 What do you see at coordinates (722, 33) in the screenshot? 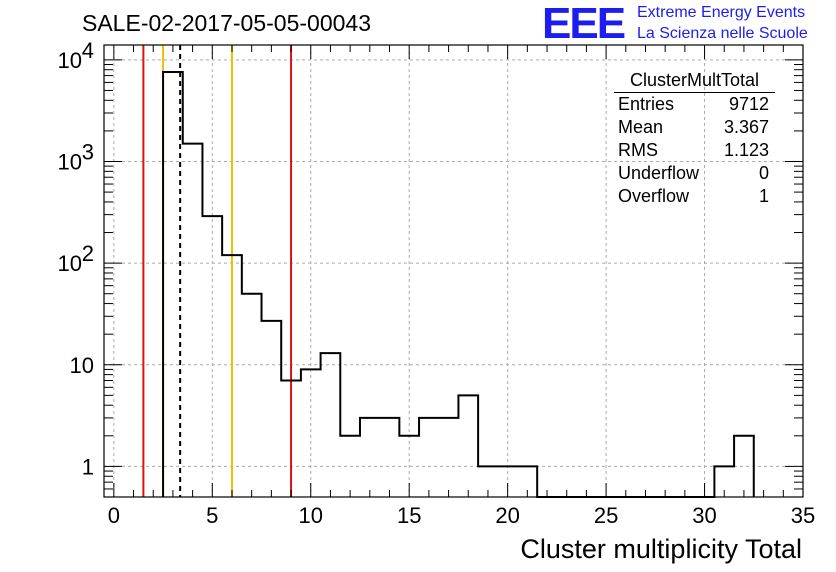
I see `logo-subtitle-2: La Scienza nelle Scuole` at bounding box center [722, 33].